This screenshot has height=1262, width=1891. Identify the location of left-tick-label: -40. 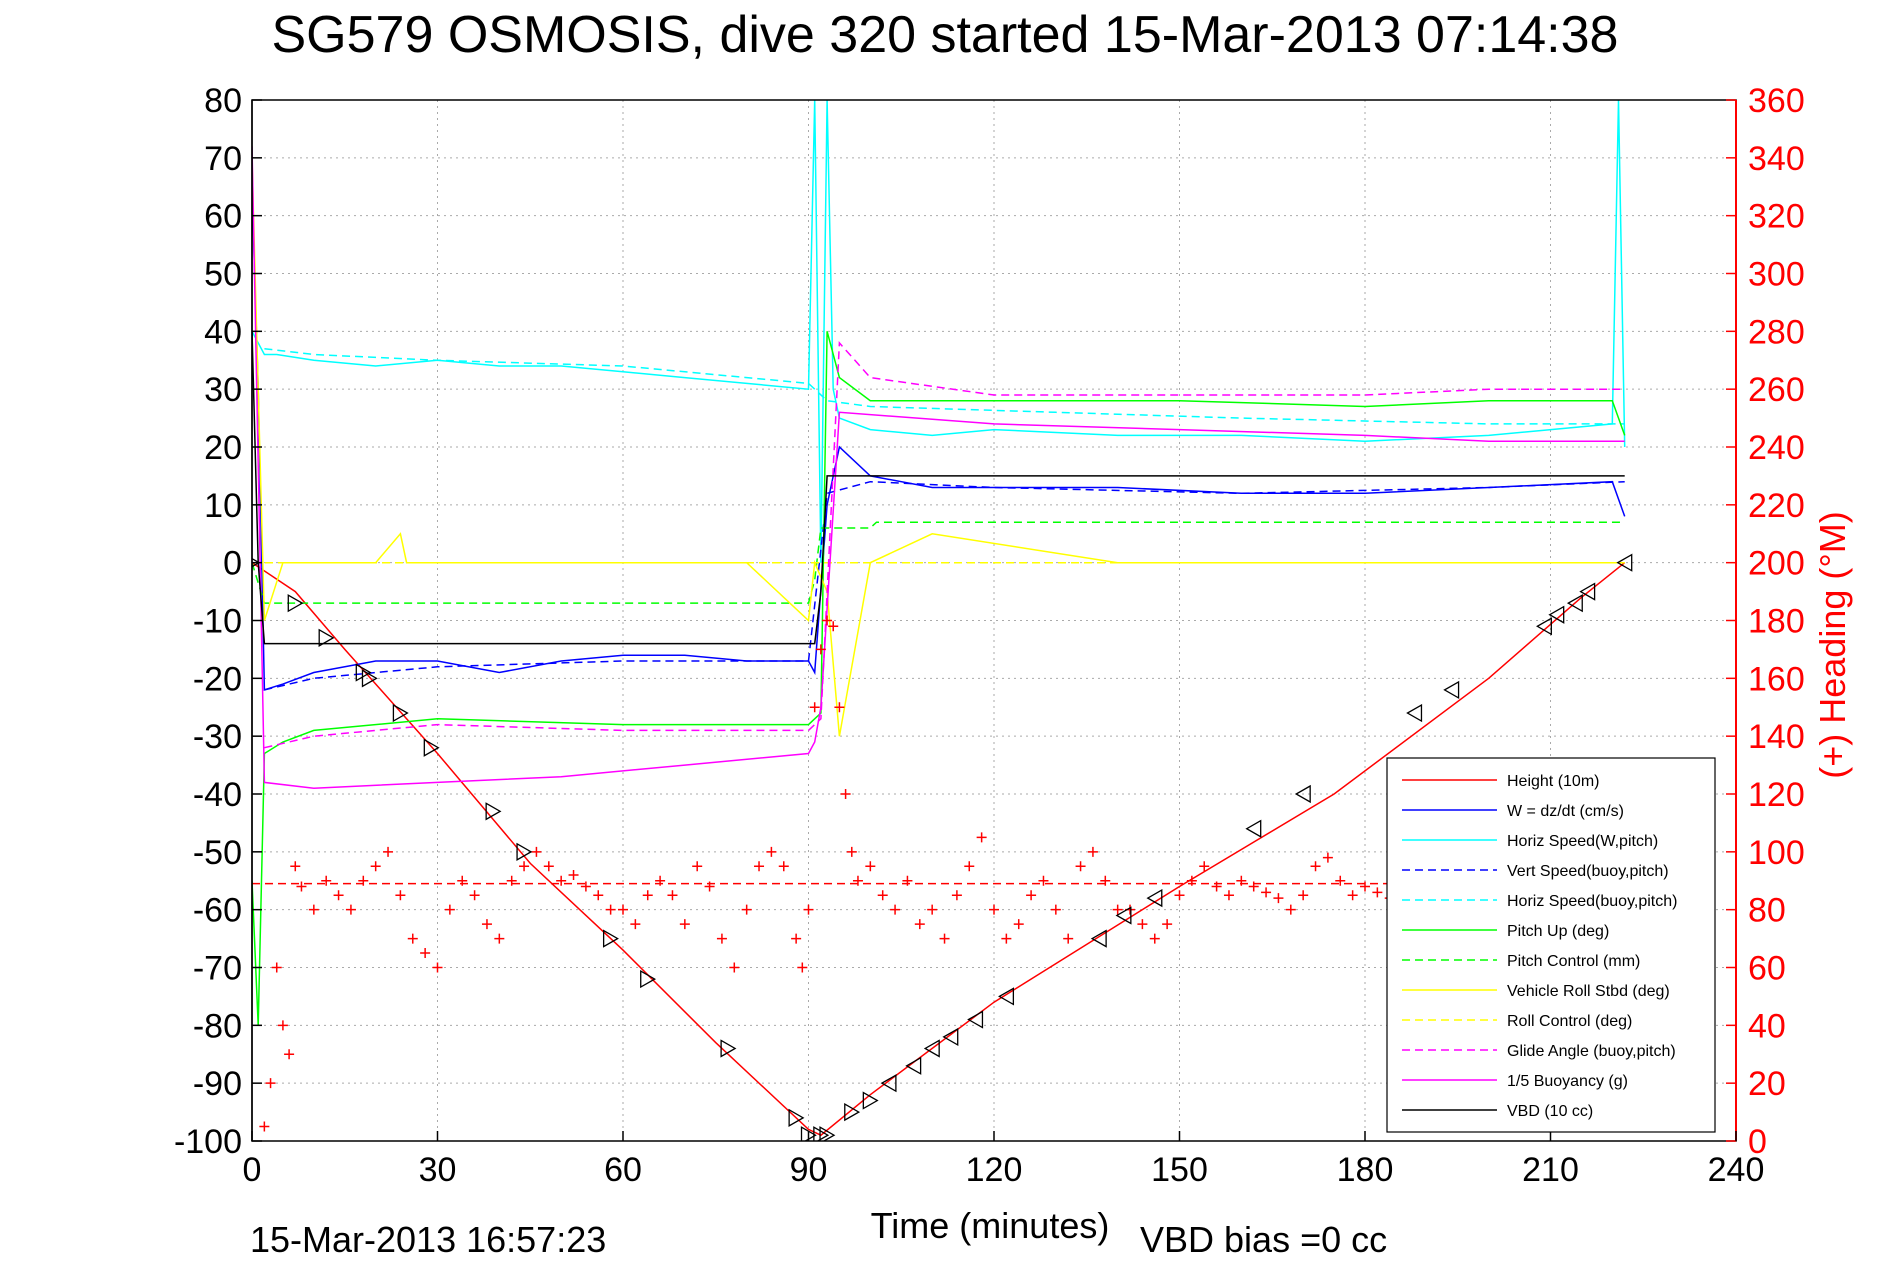
(217, 795).